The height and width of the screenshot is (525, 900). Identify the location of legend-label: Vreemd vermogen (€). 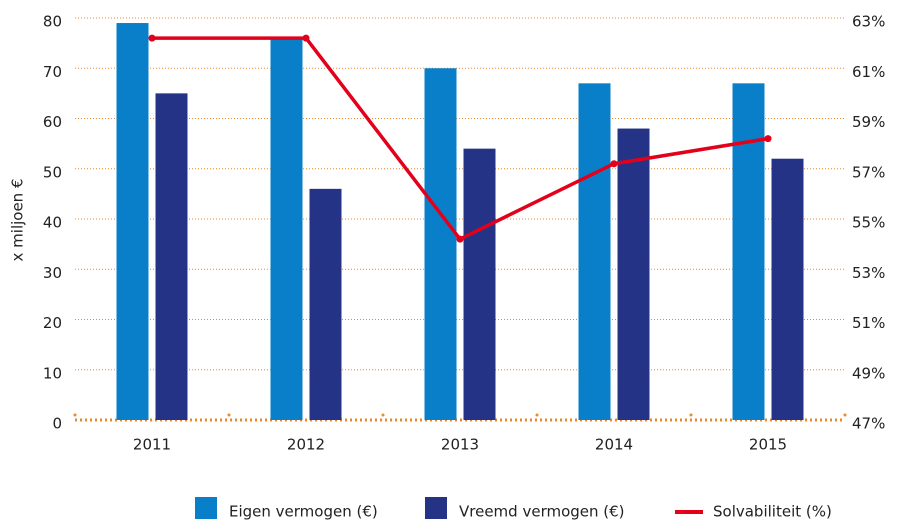
(542, 512).